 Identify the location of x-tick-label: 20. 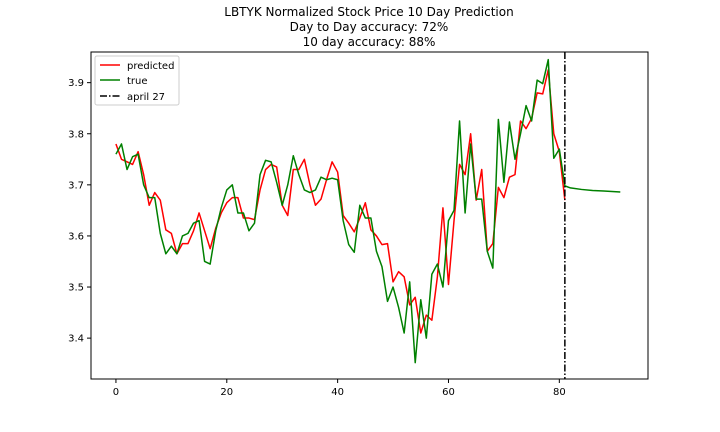
(226, 392).